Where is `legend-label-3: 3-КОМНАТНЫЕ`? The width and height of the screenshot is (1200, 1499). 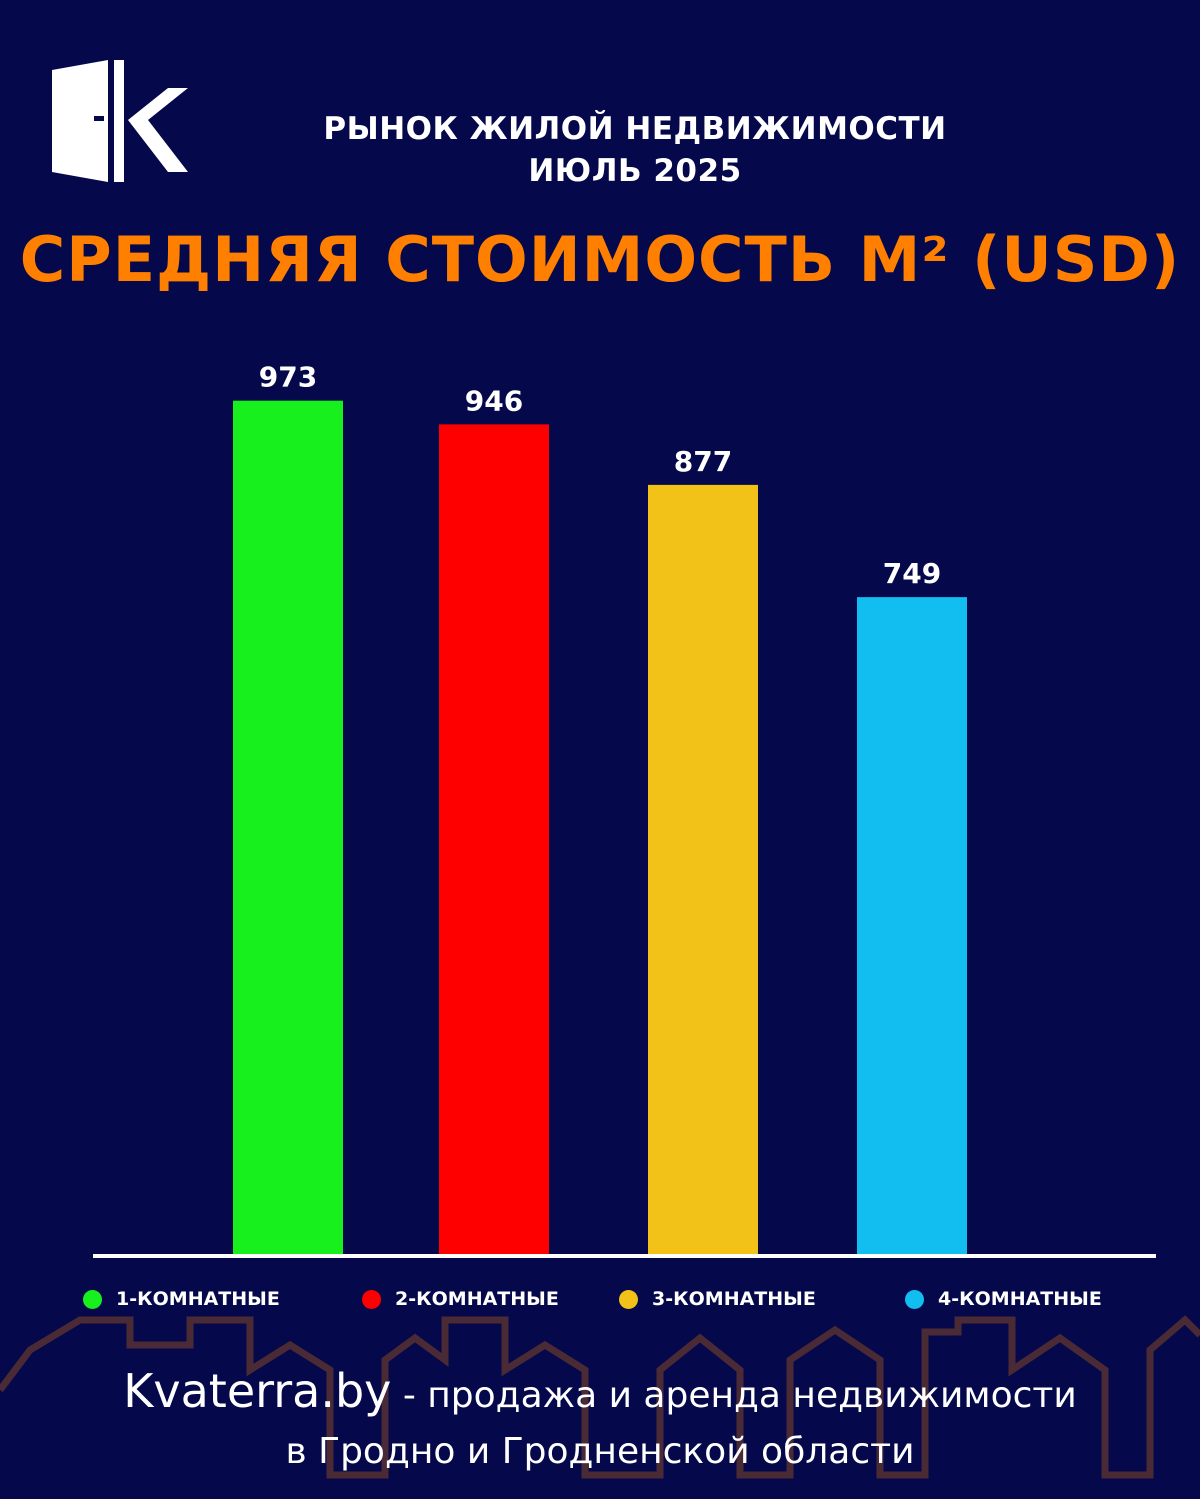
legend-label-3: 3-КОМНАТНЫЕ is located at coordinates (734, 1299).